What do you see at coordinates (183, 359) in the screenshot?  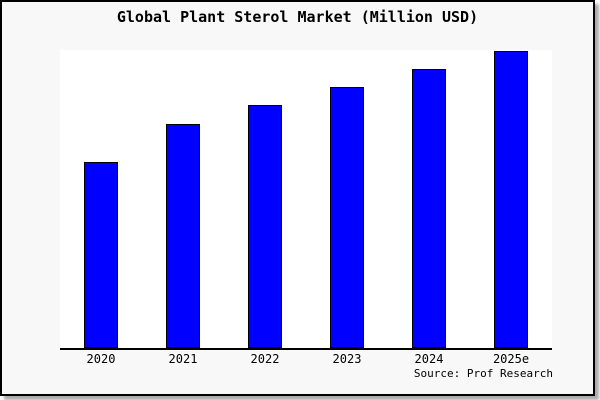 I see `x-tick-label-2021: 2021` at bounding box center [183, 359].